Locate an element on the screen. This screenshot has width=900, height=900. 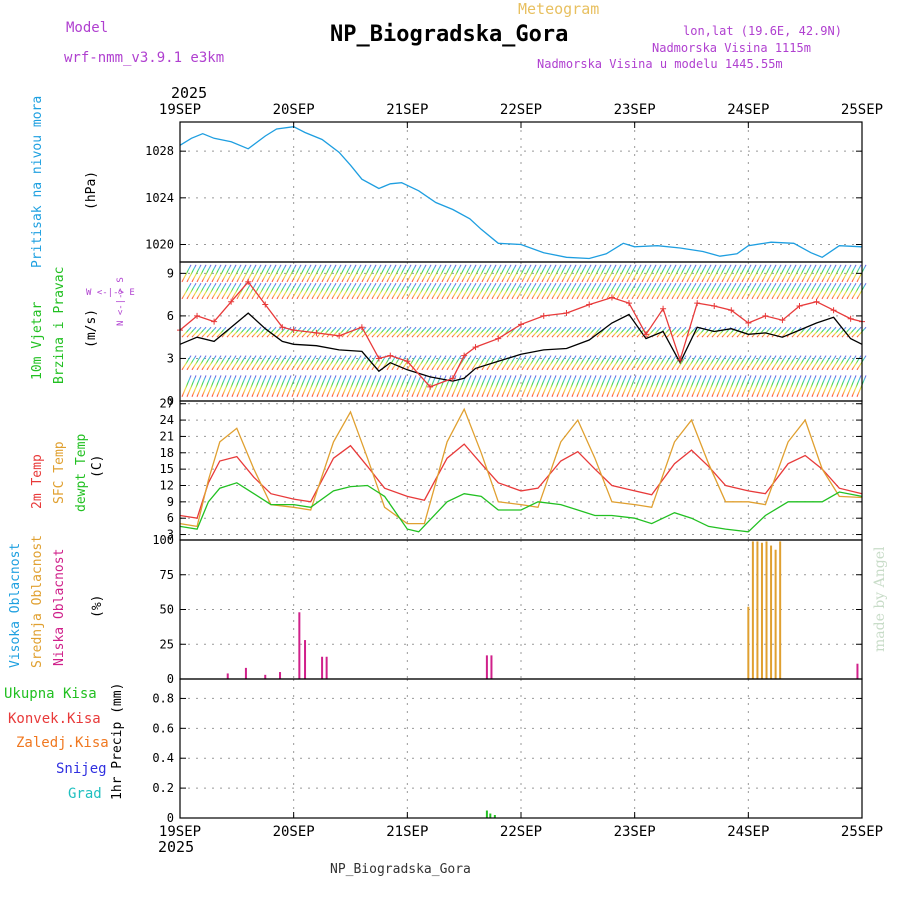
y-tick-label: 0.8 is located at coordinates (163, 698).